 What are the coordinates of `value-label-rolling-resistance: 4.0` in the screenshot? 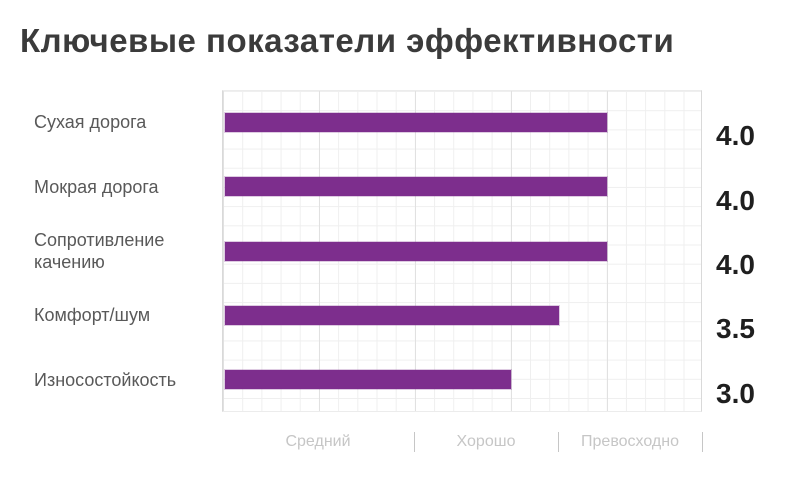 It's located at (735, 264).